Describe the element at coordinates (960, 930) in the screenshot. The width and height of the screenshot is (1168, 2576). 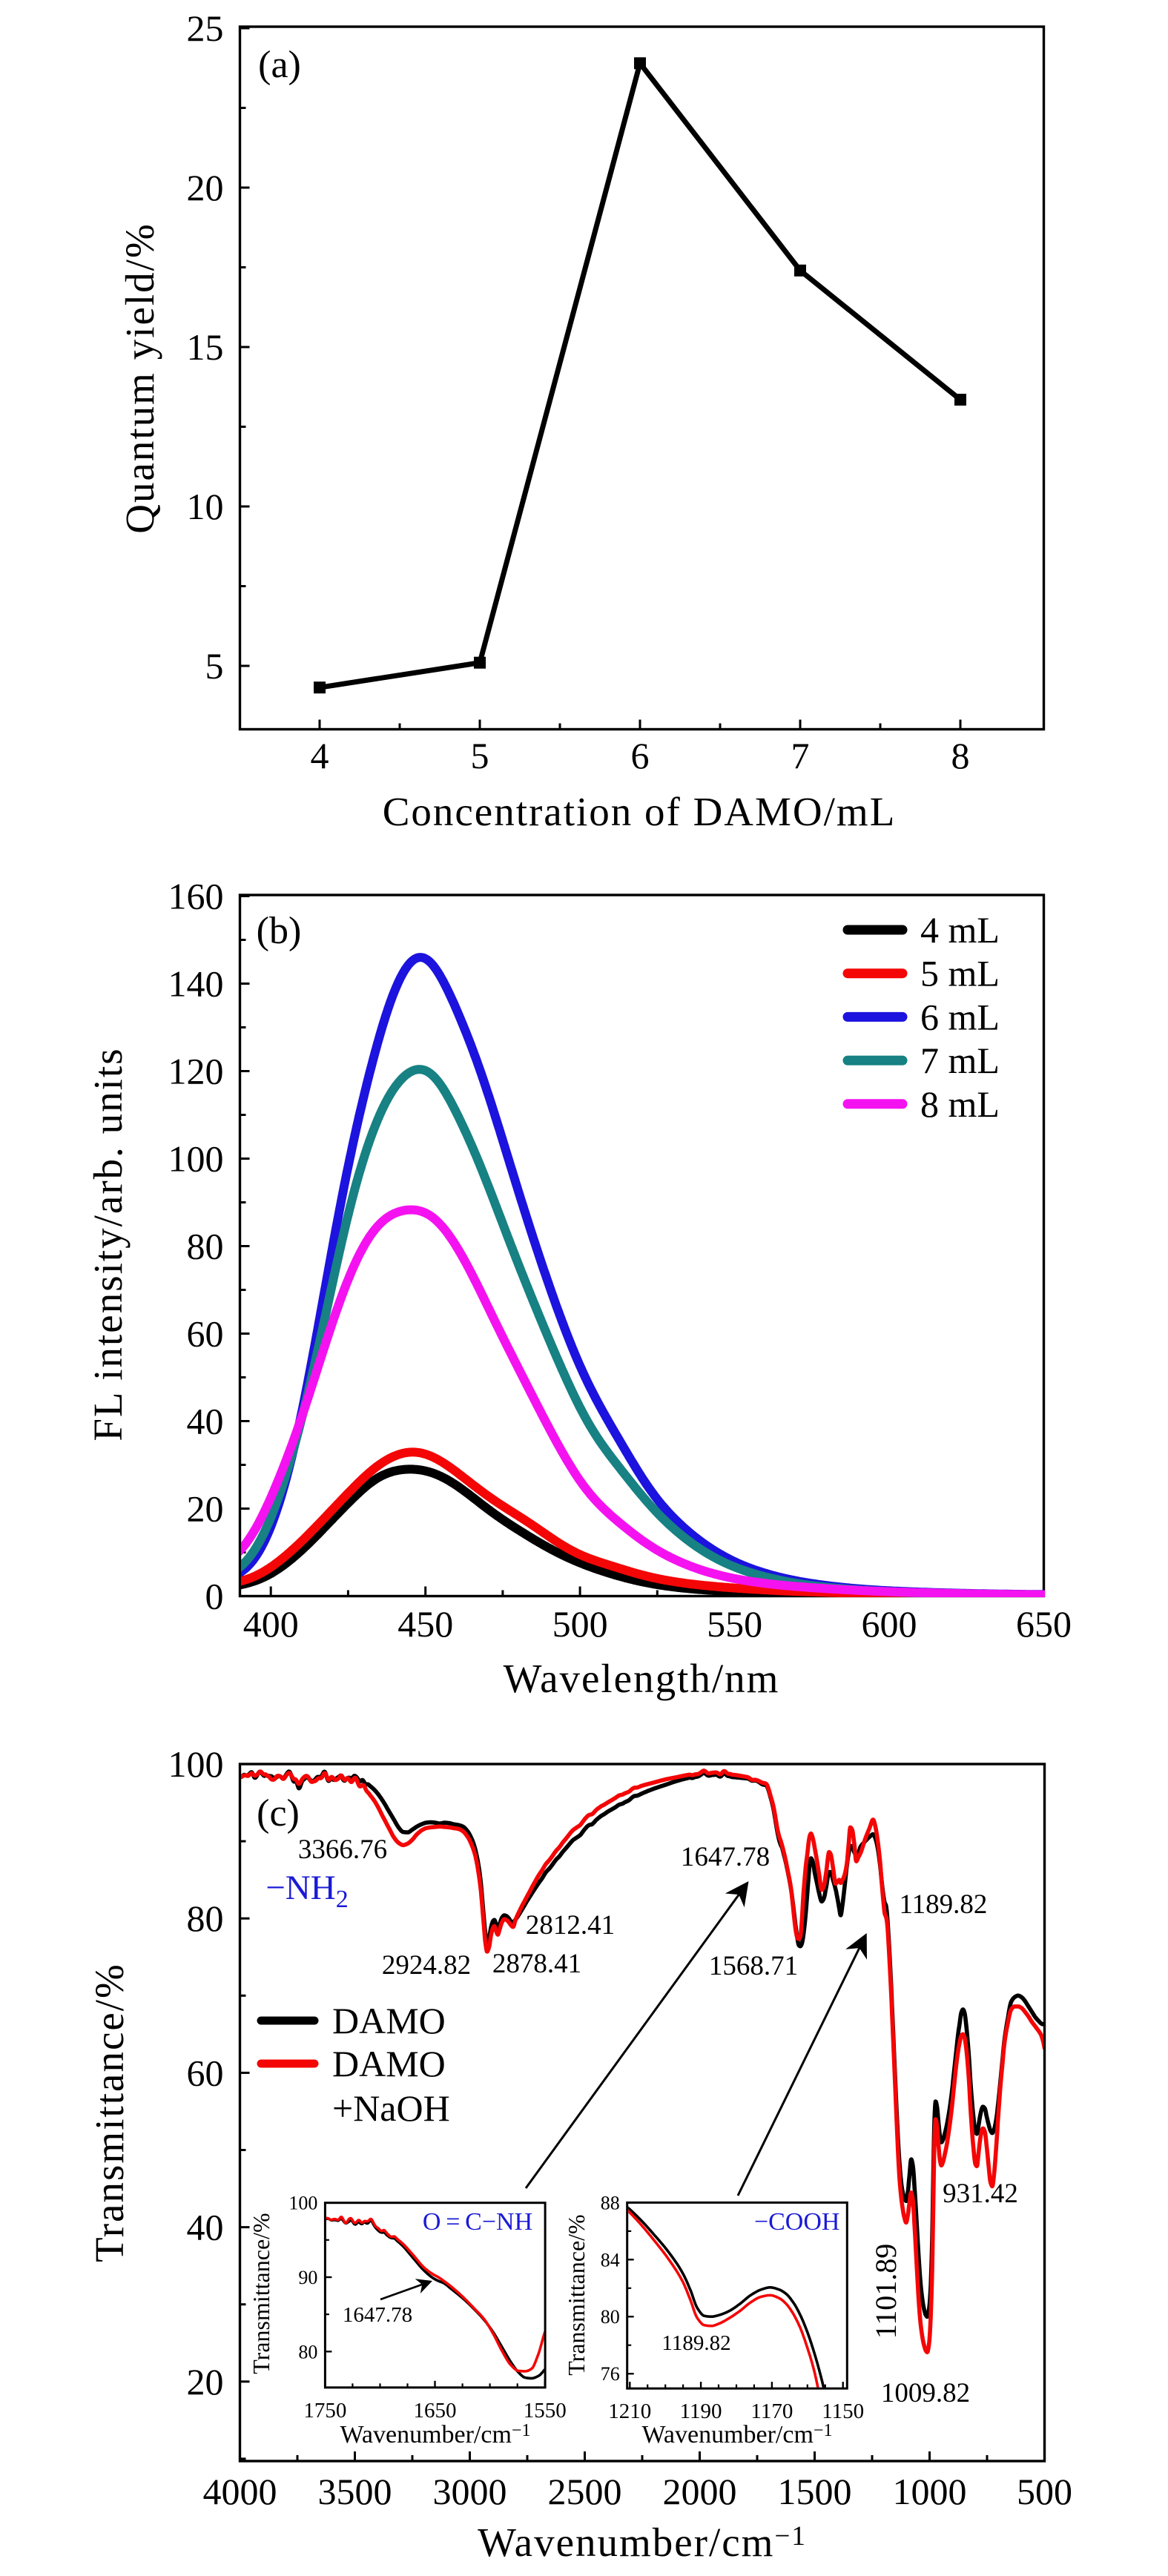
I see `svg-text: 4 mL` at that location.